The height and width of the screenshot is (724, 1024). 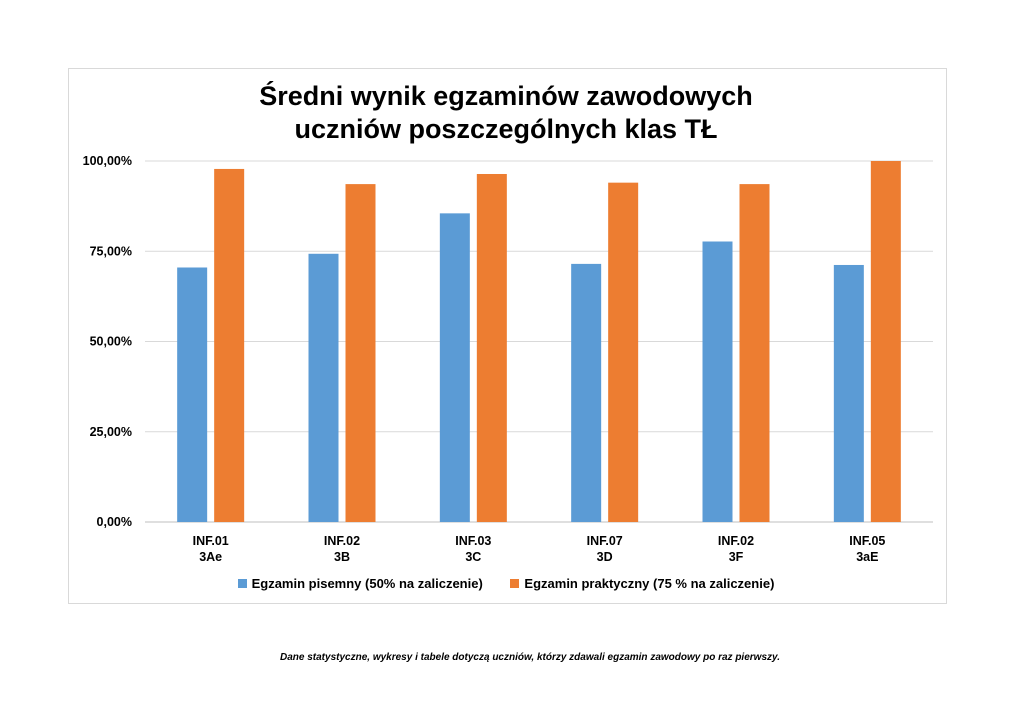 What do you see at coordinates (506, 96) in the screenshot?
I see `chart-title-line-1: Średni wynik egzaminów zawodowych` at bounding box center [506, 96].